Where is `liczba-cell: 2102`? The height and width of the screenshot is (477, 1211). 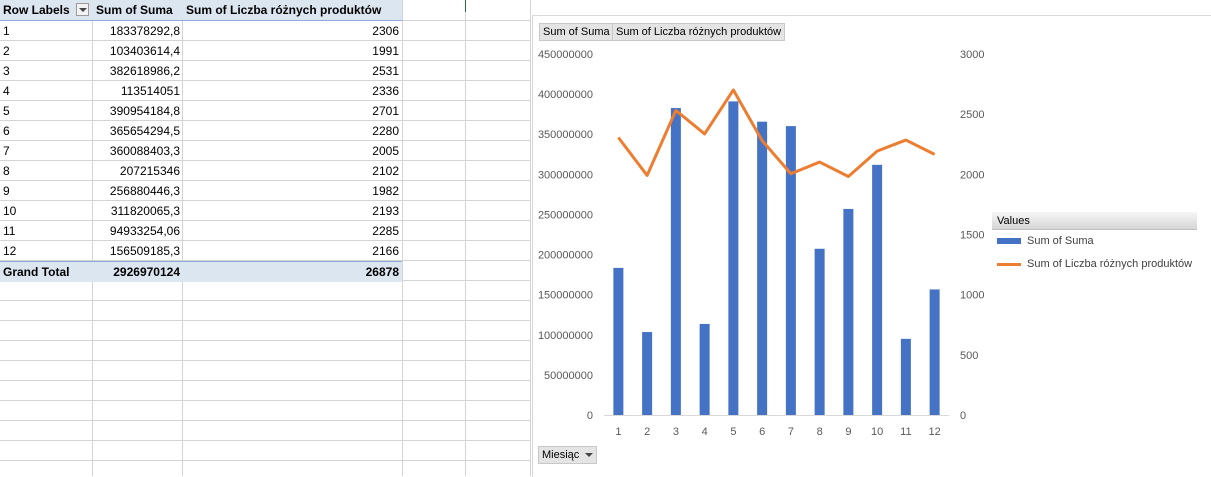
liczba-cell: 2102 is located at coordinates (385, 171).